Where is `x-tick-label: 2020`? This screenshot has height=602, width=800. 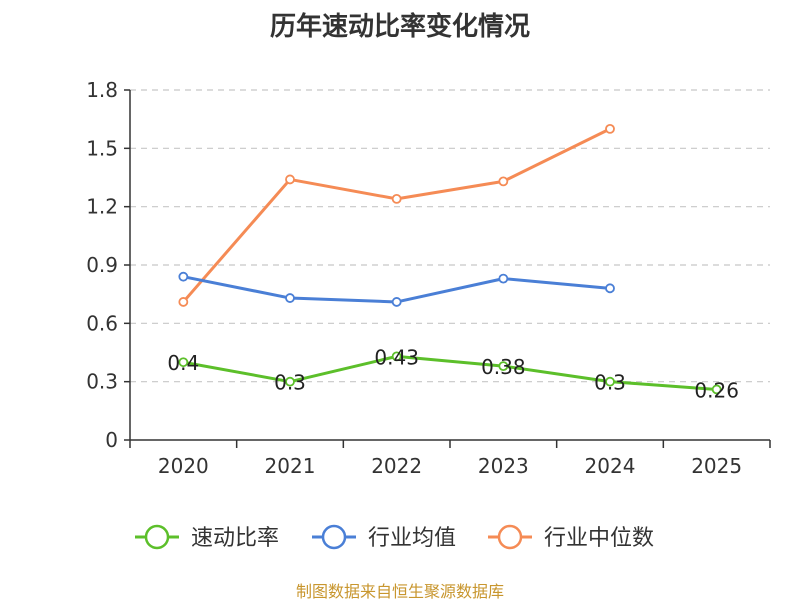 x-tick-label: 2020 is located at coordinates (183, 466).